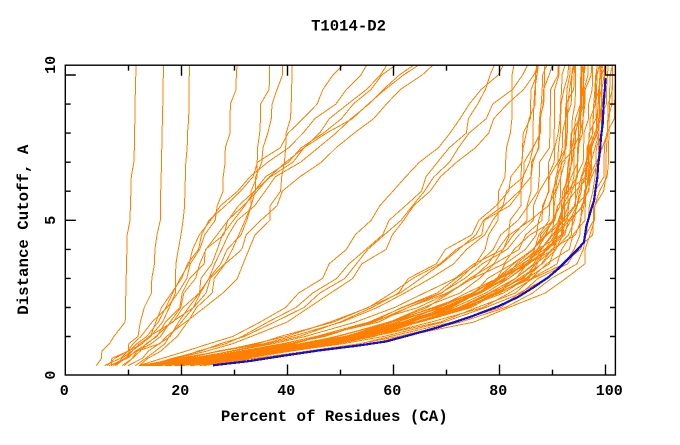 Image resolution: width=680 pixels, height=445 pixels. I want to click on svg-text: 5, so click(51, 220).